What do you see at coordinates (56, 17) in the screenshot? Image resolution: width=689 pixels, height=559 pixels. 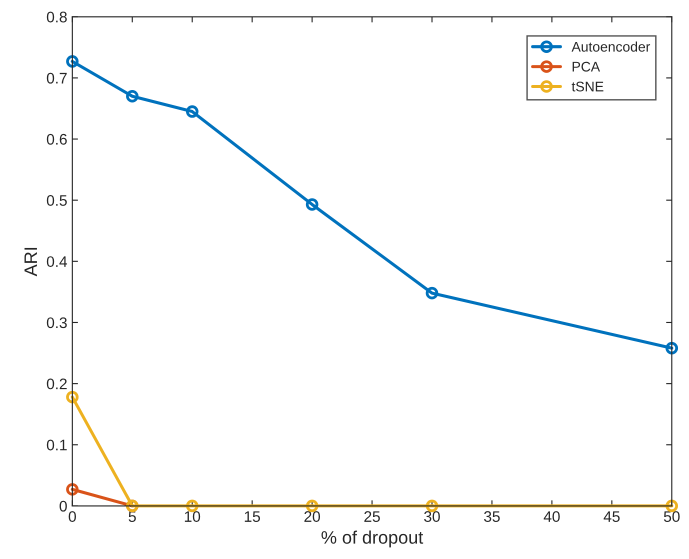 I see `y-tick-label: 0.8` at bounding box center [56, 17].